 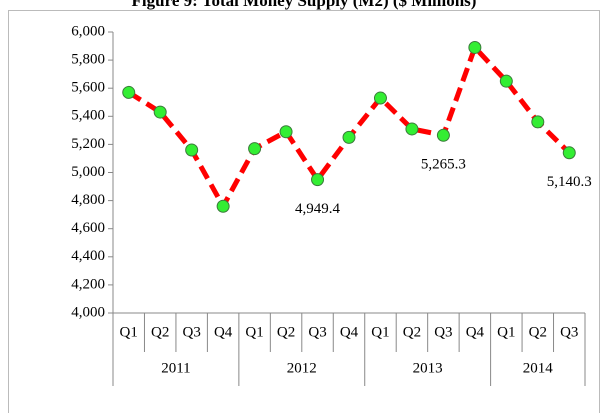 What do you see at coordinates (88, 60) in the screenshot?
I see `y-tick-label: 5,800` at bounding box center [88, 60].